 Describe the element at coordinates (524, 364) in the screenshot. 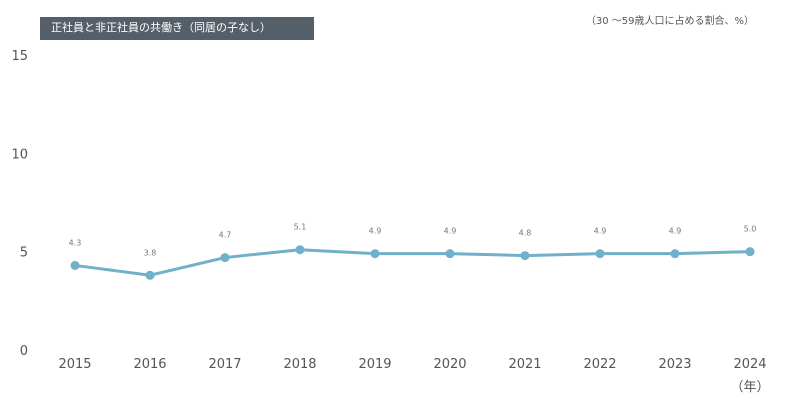

I see `x-tick-label: 2021` at that location.